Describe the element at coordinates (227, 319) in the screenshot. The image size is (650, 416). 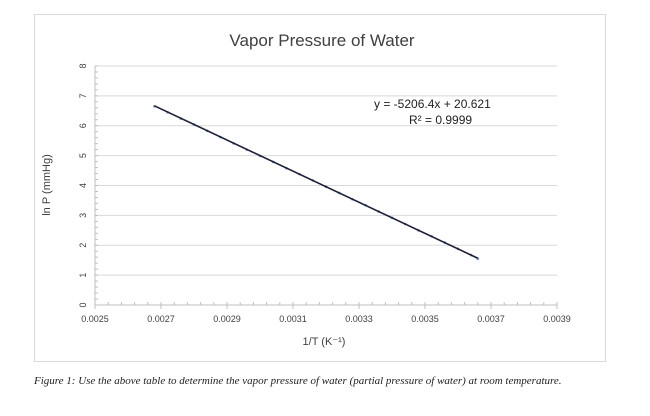
I see `x-tick-label: 0.0029` at that location.